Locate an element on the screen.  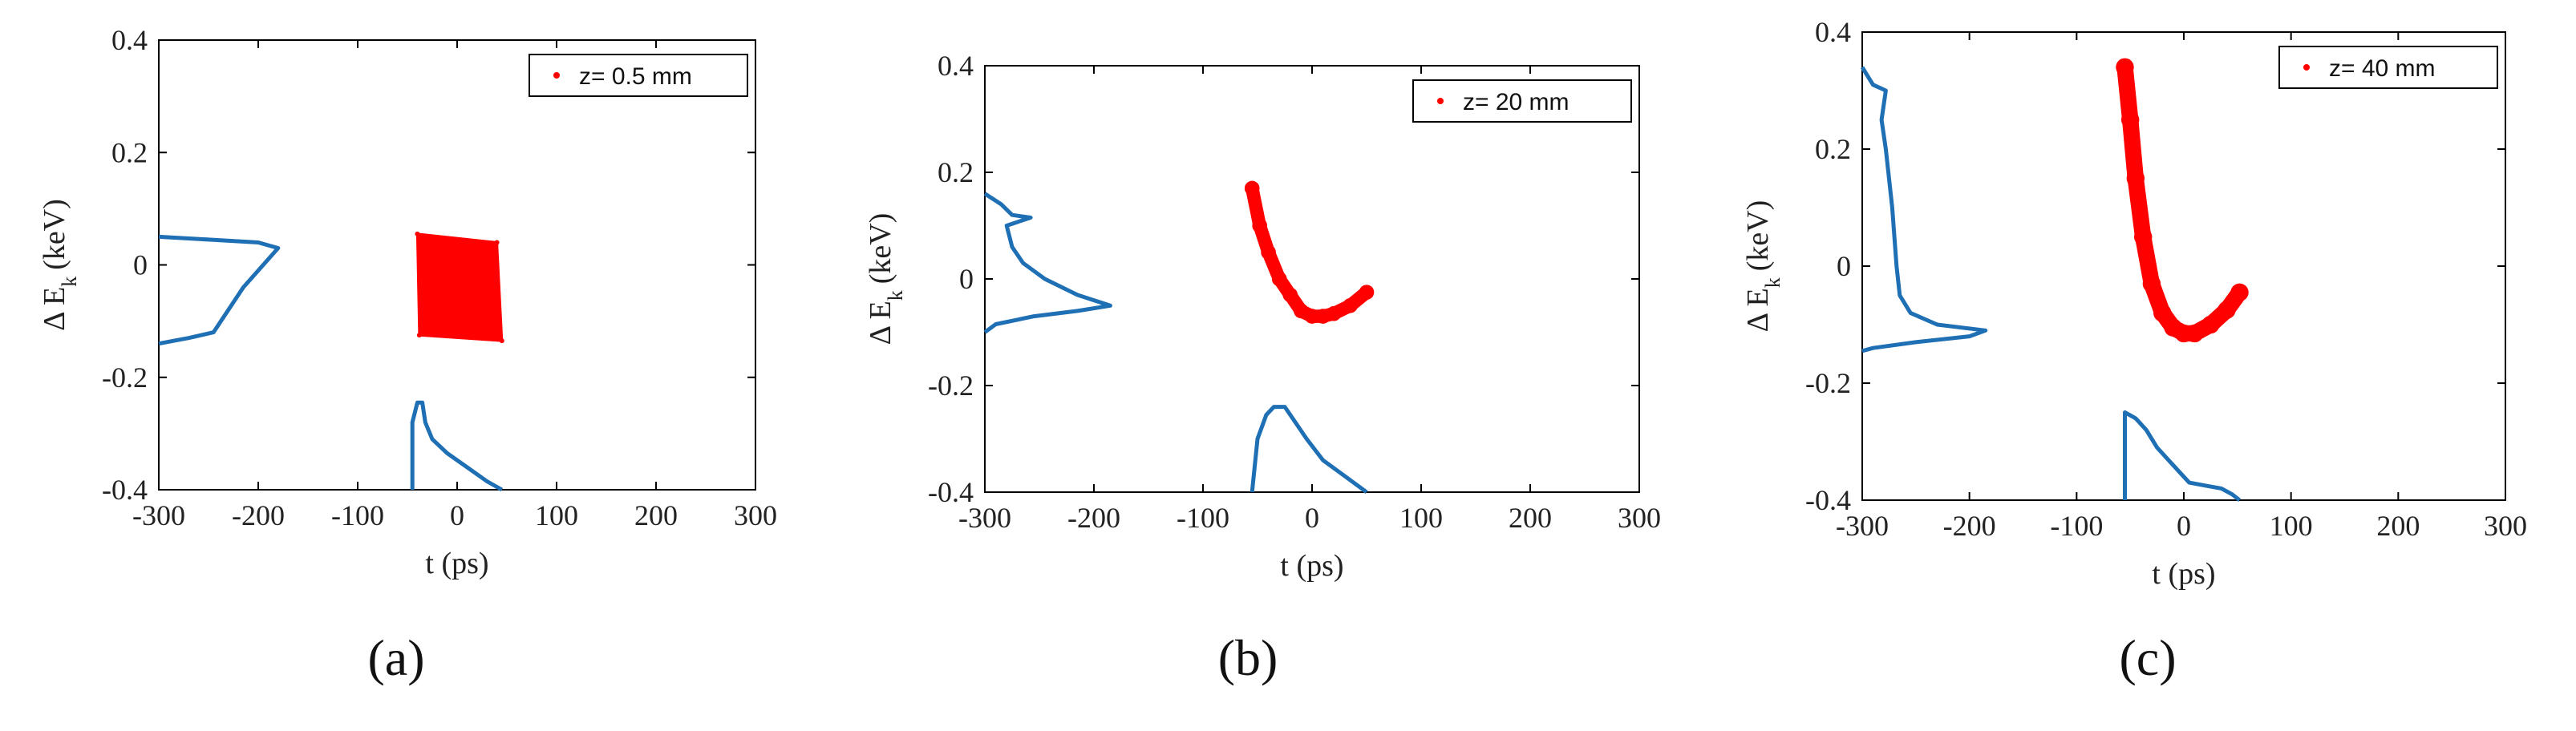
legend-label: z= 20 mm is located at coordinates (1516, 102).